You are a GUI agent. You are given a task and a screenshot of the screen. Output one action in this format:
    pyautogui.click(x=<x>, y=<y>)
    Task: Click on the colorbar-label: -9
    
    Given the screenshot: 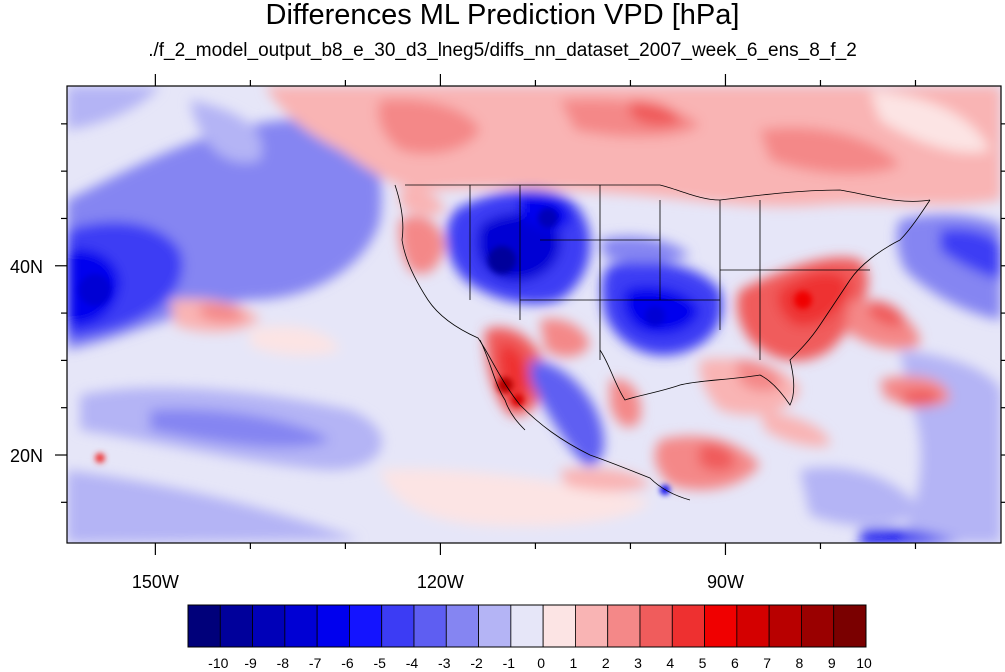 What is the action you would take?
    pyautogui.click(x=250, y=663)
    